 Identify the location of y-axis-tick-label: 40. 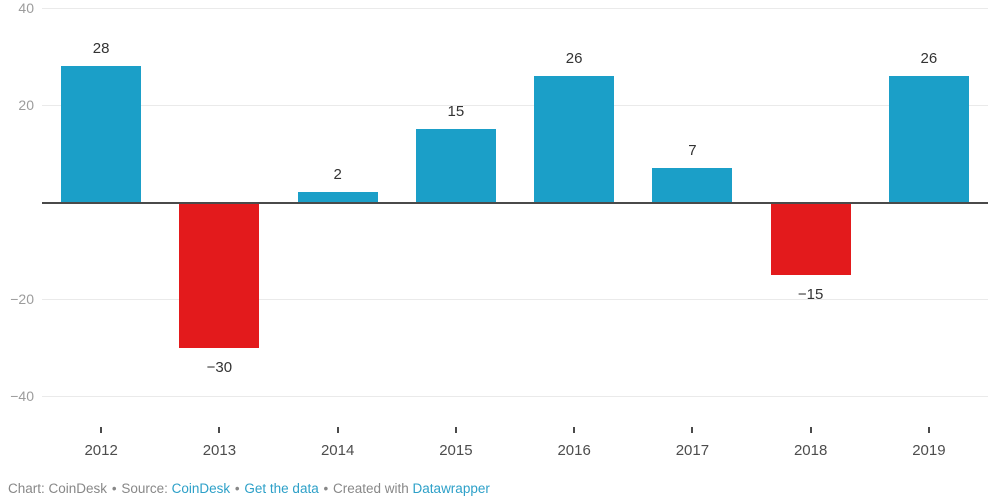
(26, 8).